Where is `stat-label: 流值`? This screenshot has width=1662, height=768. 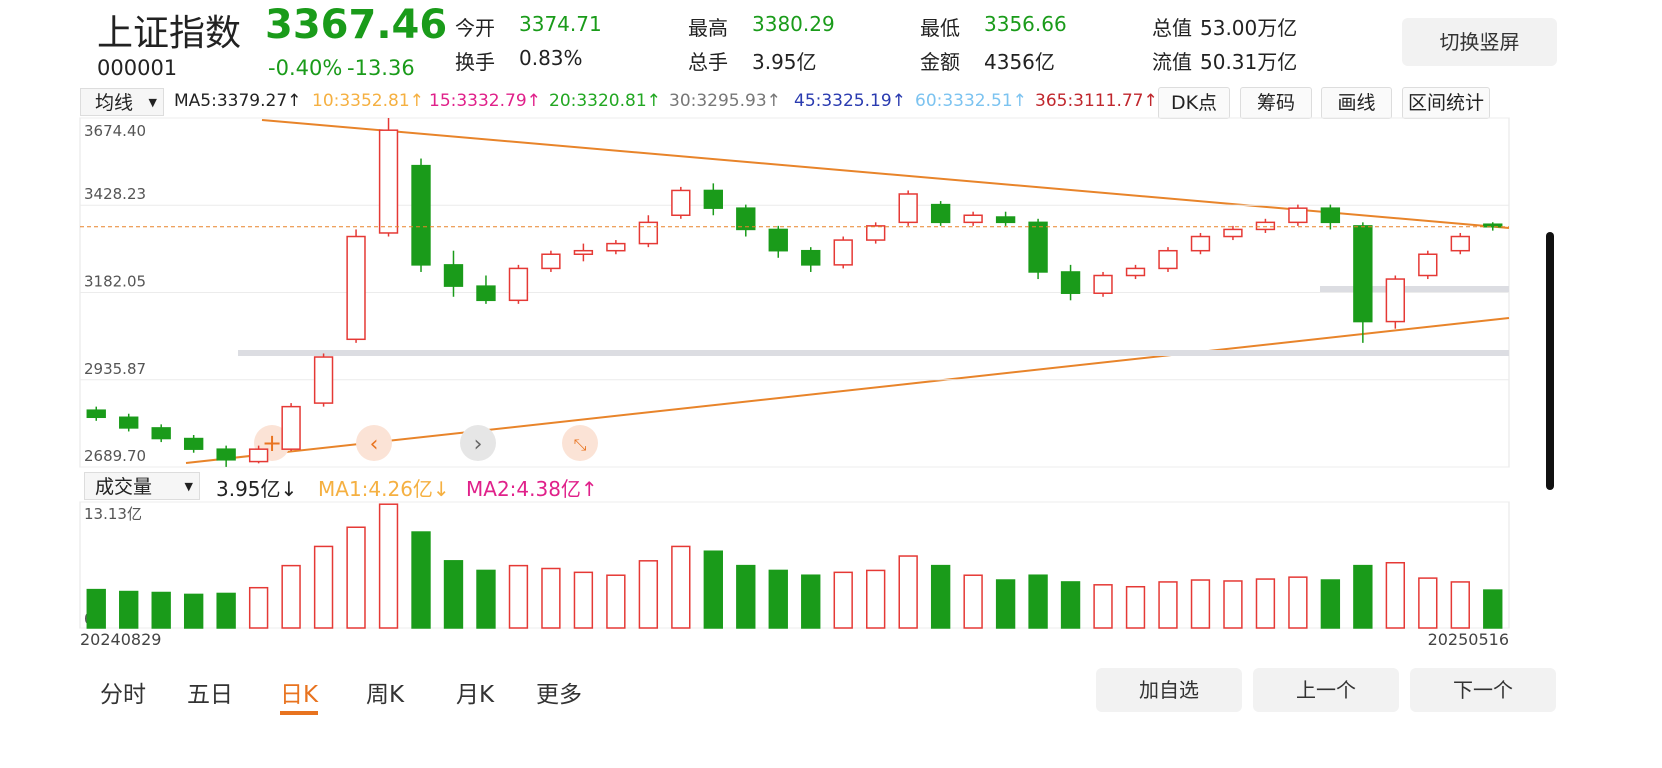
stat-label: 流值 is located at coordinates (1172, 62).